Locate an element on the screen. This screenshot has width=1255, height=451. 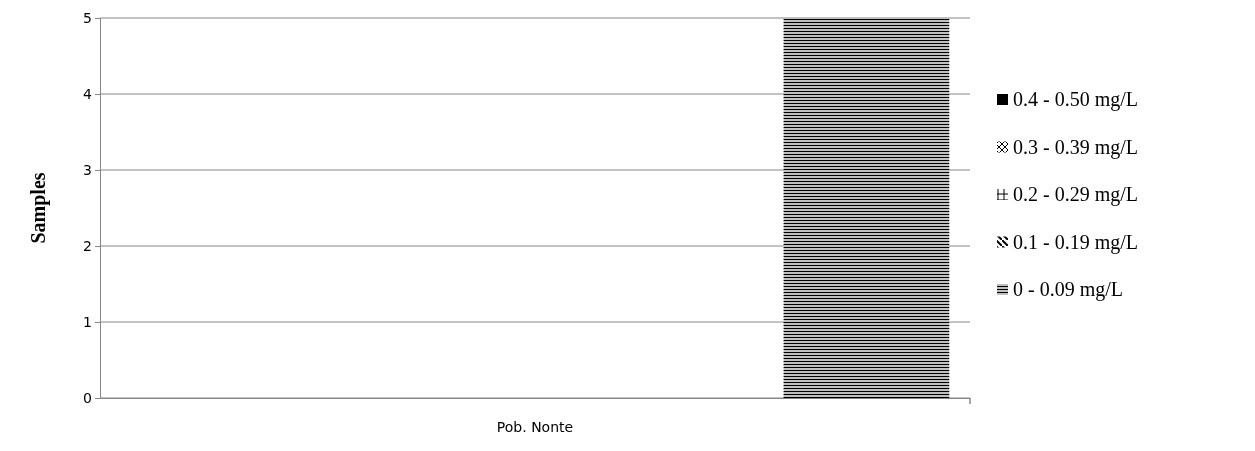
legend-label: 0 - 0.09 mg/L is located at coordinates (1068, 289).